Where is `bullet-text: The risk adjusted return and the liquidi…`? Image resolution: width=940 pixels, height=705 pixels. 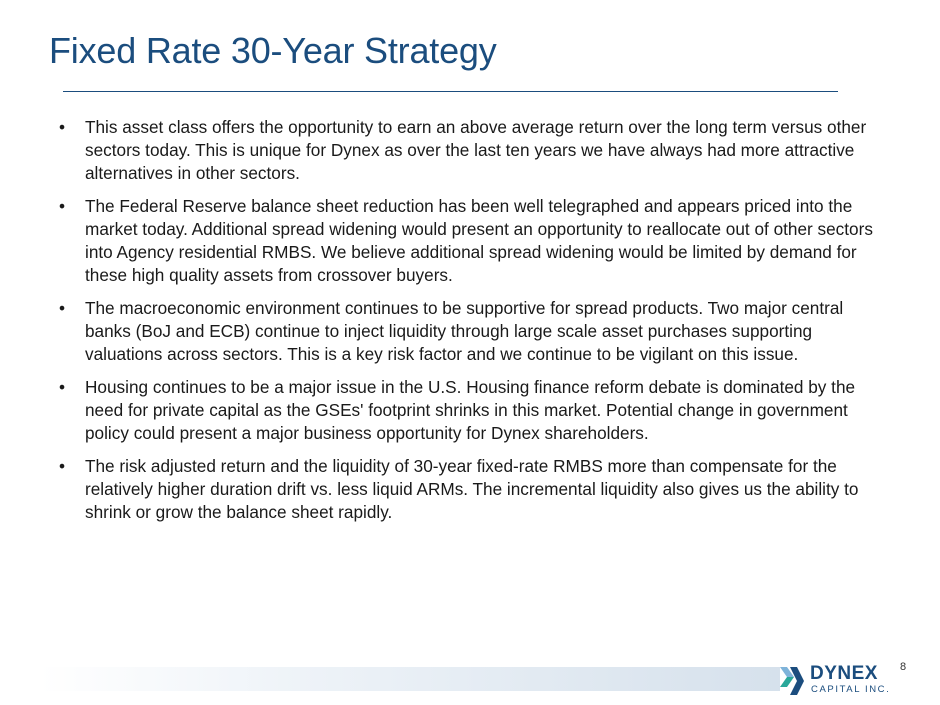 bullet-text: The risk adjusted return and the liquidi… is located at coordinates (472, 489).